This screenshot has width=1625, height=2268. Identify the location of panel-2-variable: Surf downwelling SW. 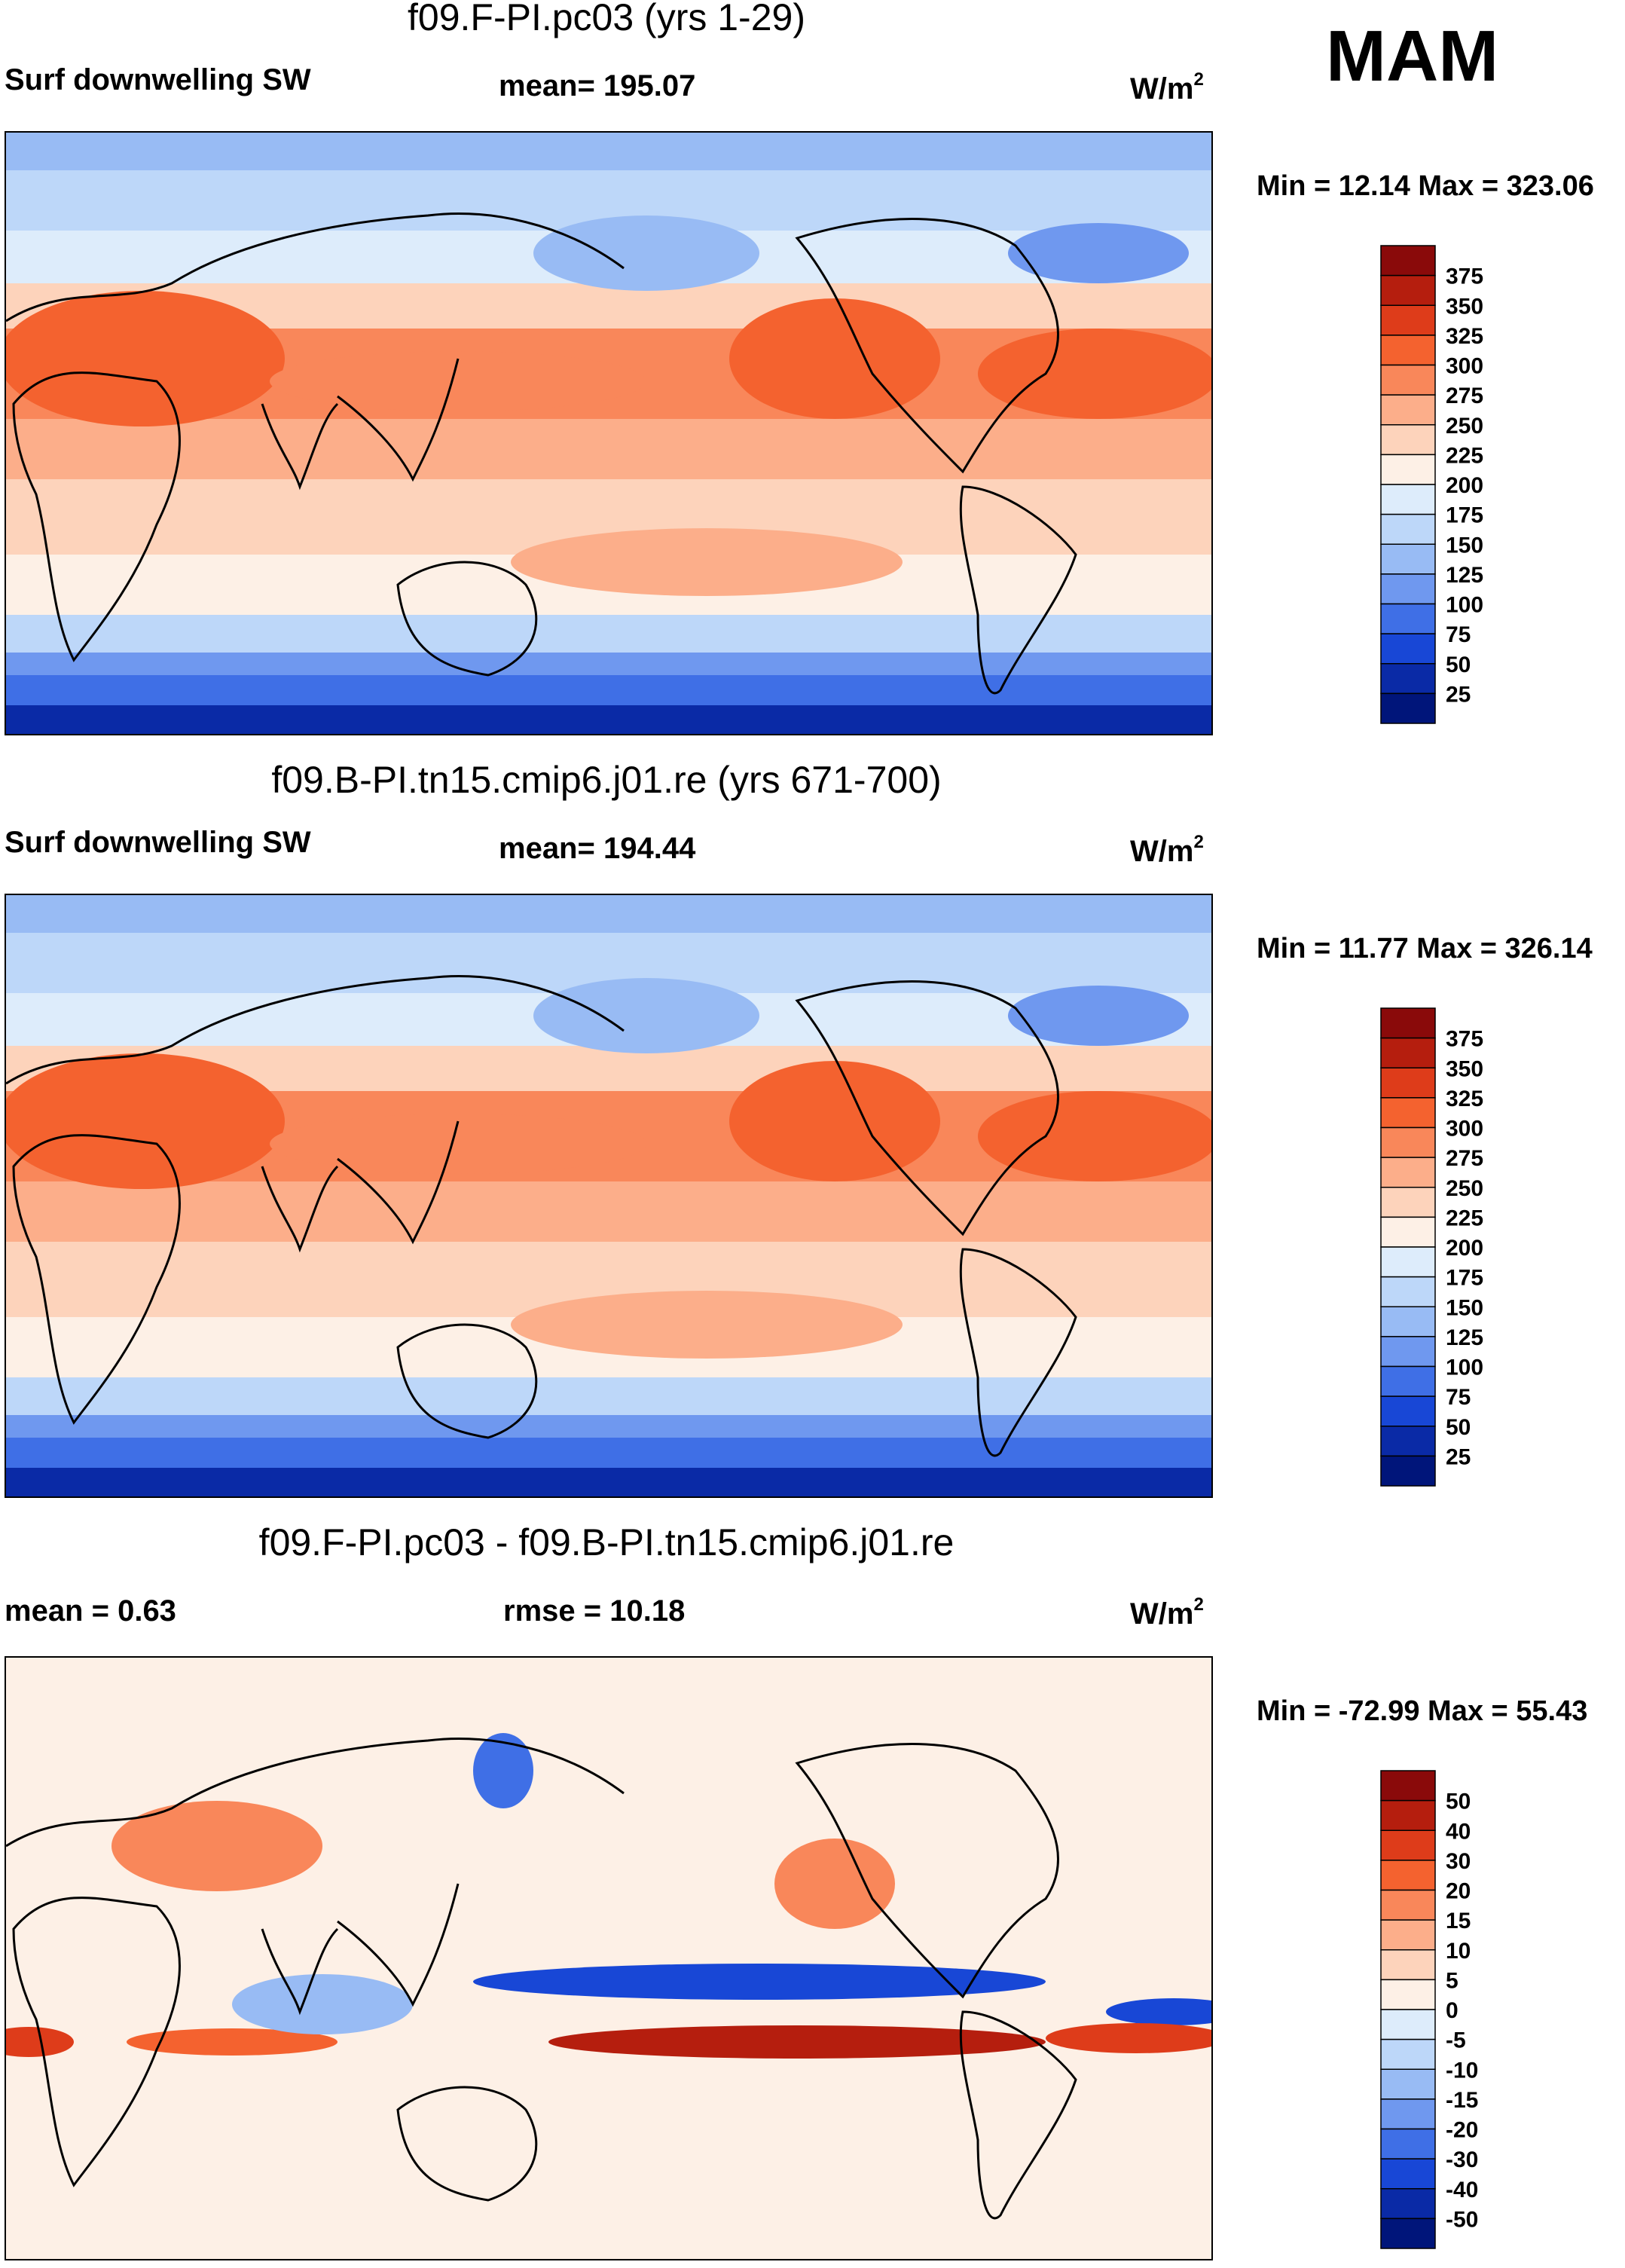
(158, 842).